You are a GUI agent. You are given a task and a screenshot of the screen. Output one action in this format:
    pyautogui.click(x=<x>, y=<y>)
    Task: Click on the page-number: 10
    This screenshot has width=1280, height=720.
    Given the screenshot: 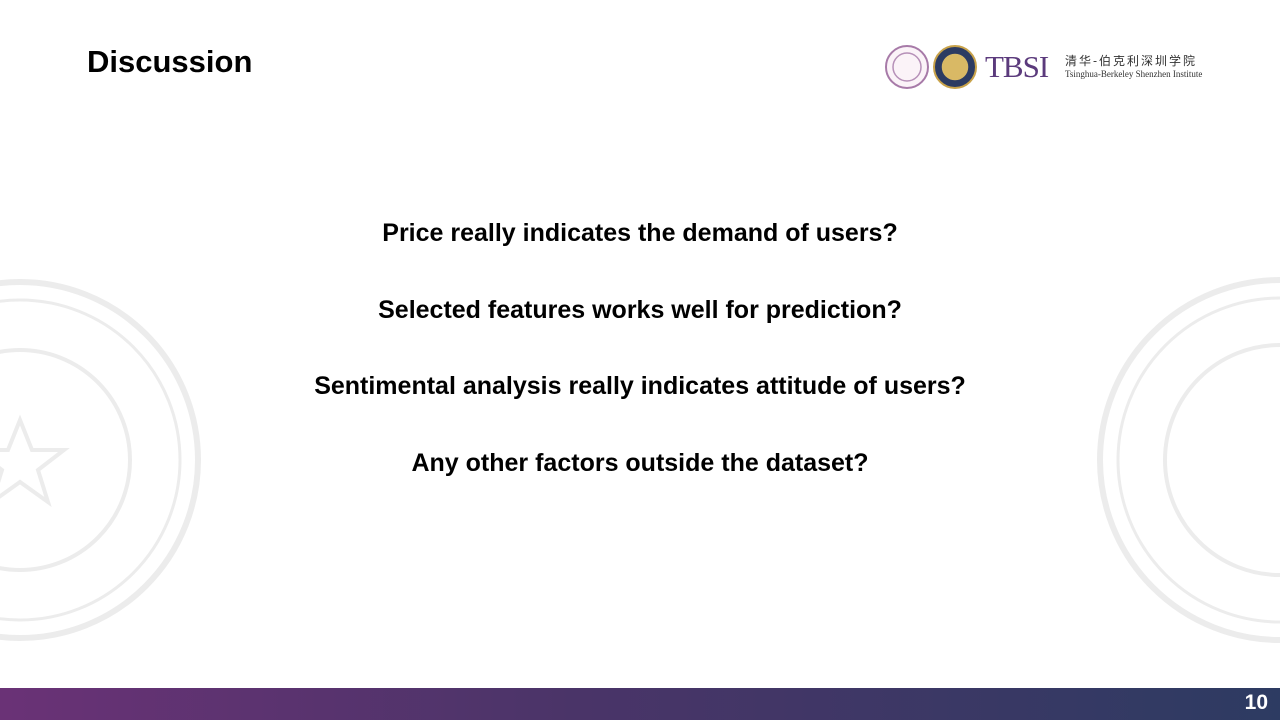 What is the action you would take?
    pyautogui.click(x=1256, y=702)
    